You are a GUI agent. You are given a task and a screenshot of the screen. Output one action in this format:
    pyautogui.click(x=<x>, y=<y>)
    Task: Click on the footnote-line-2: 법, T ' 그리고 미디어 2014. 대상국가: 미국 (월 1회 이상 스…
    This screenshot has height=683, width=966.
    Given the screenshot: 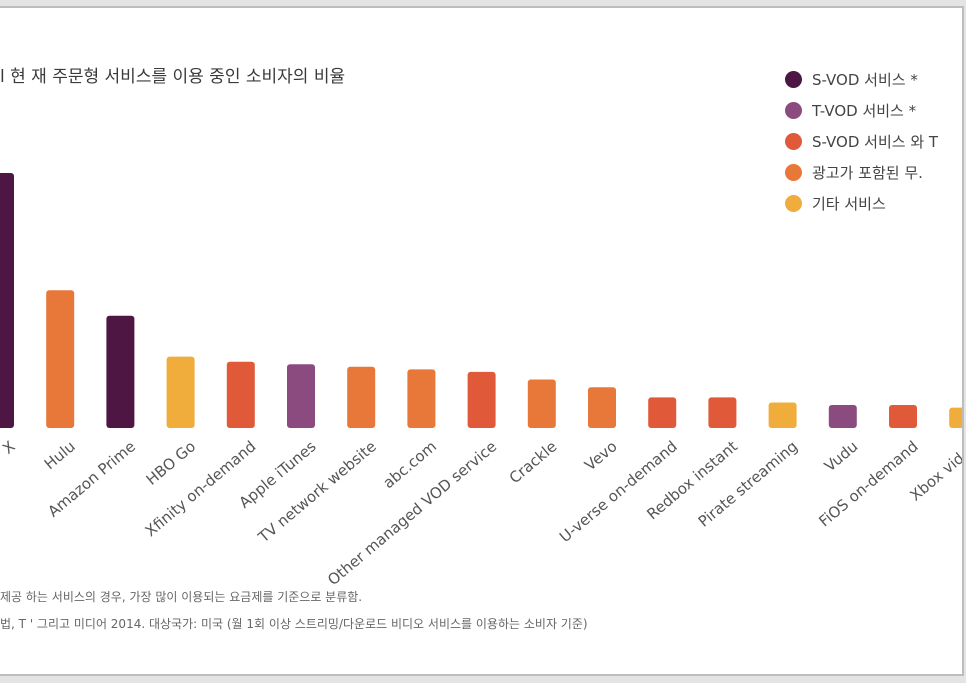 What is the action you would take?
    pyautogui.click(x=294, y=624)
    